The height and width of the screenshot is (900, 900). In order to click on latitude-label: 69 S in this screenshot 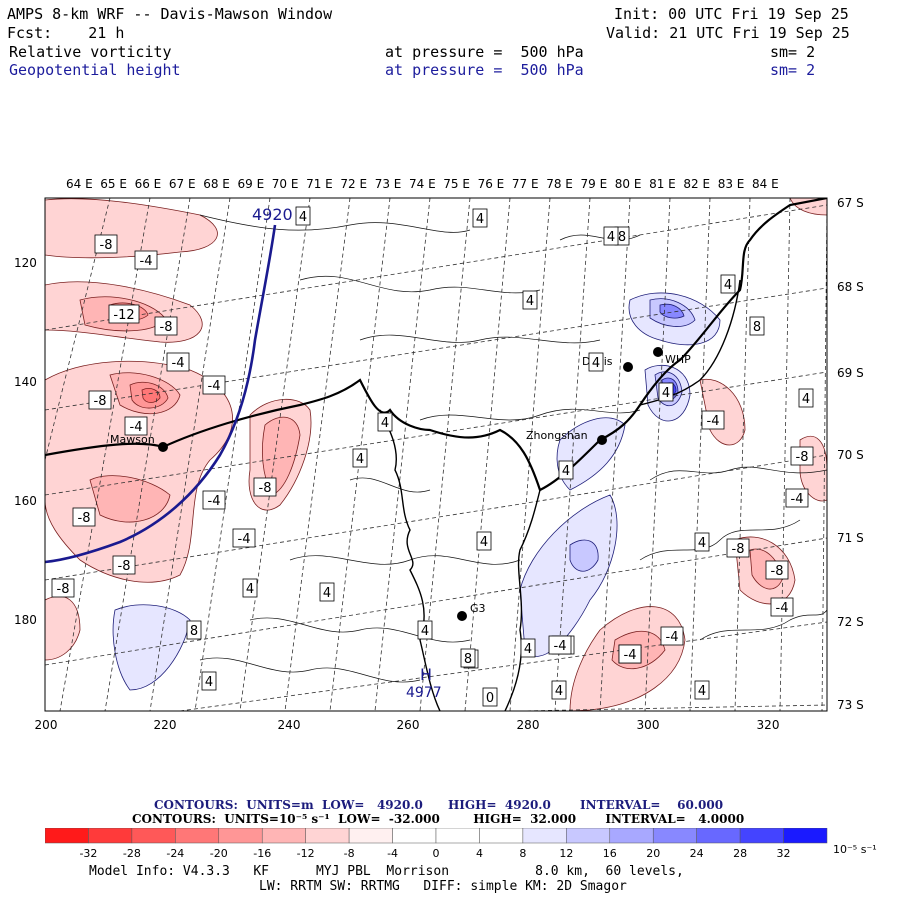, I will do `click(850, 373)`.